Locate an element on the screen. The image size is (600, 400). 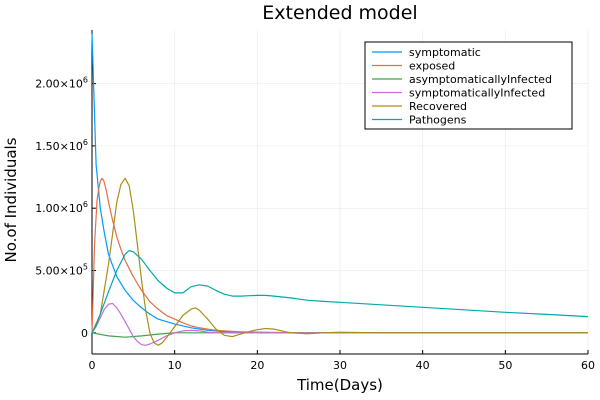
x-tick-label: 0 is located at coordinates (92, 365).